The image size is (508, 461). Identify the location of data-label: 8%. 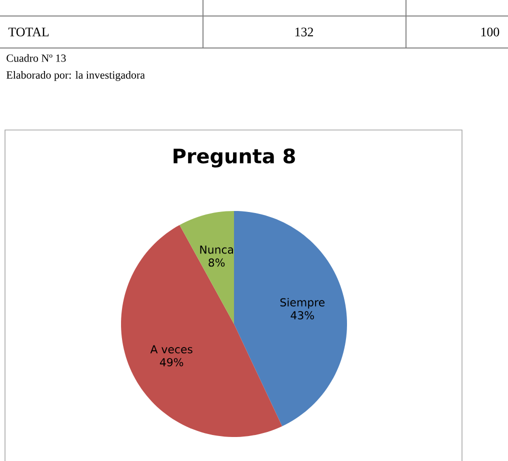
(216, 262).